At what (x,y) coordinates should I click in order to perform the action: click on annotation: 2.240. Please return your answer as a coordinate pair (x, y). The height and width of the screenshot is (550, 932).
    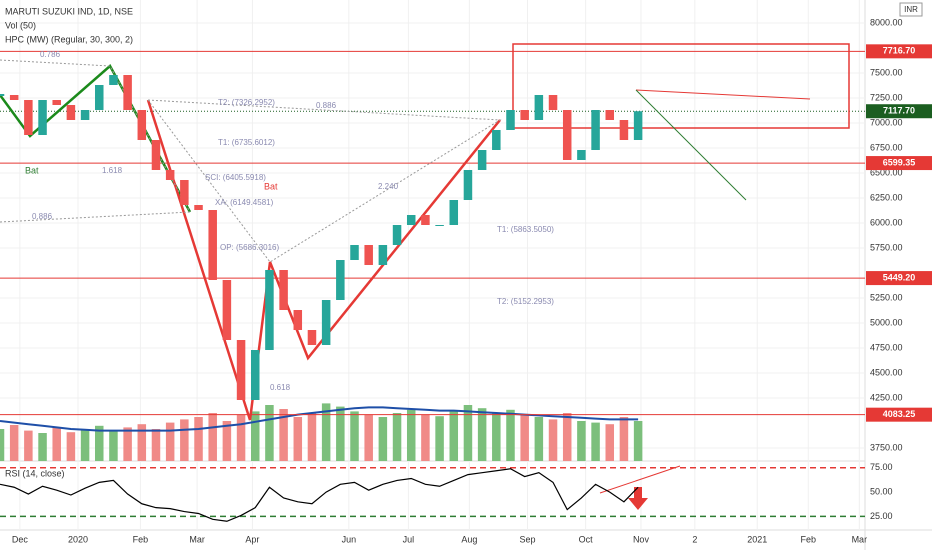
    Looking at the image, I should click on (388, 186).